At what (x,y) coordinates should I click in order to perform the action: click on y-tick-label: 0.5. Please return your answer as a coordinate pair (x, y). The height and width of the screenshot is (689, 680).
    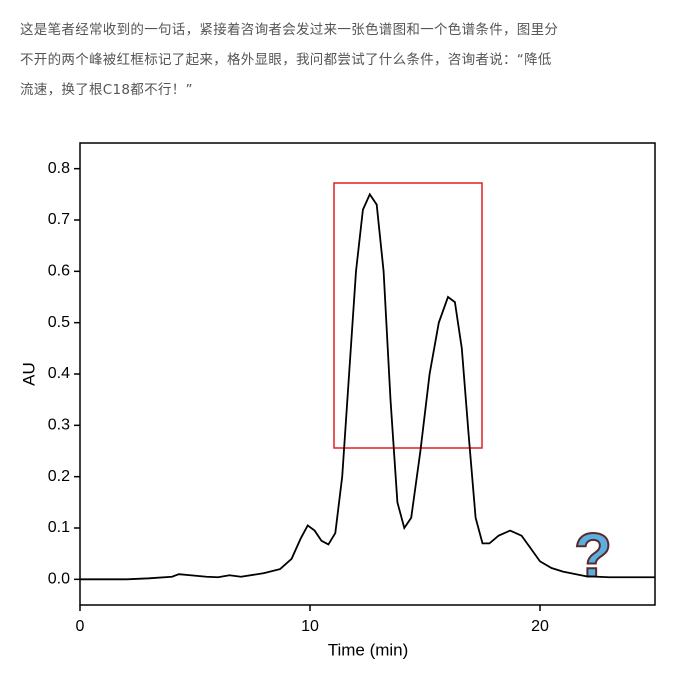
    Looking at the image, I should click on (59, 322).